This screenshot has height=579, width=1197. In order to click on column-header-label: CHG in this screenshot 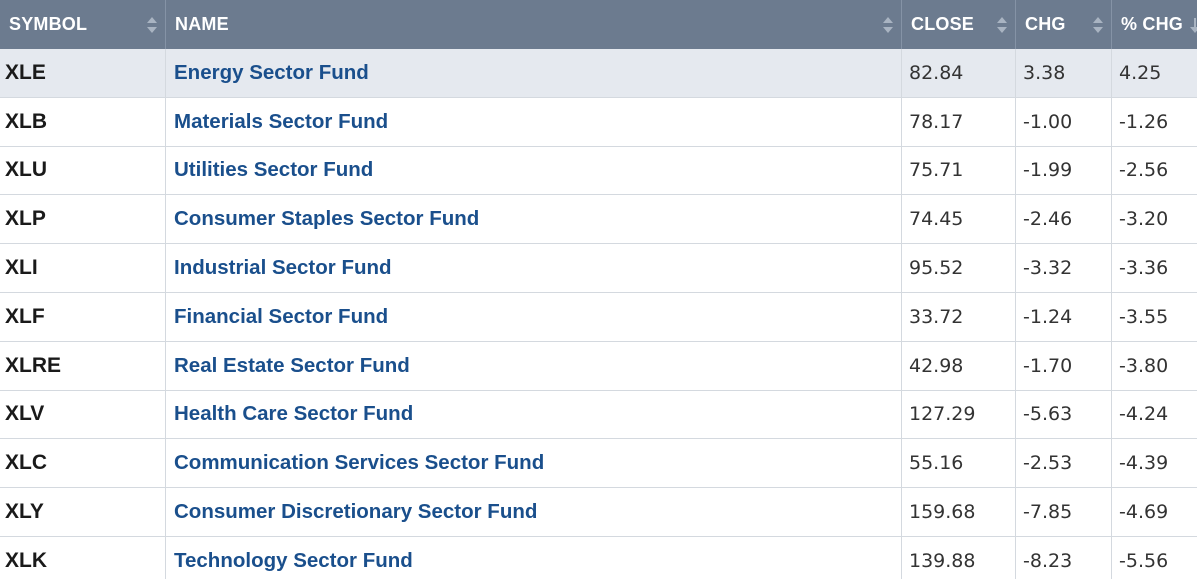, I will do `click(1045, 24)`.